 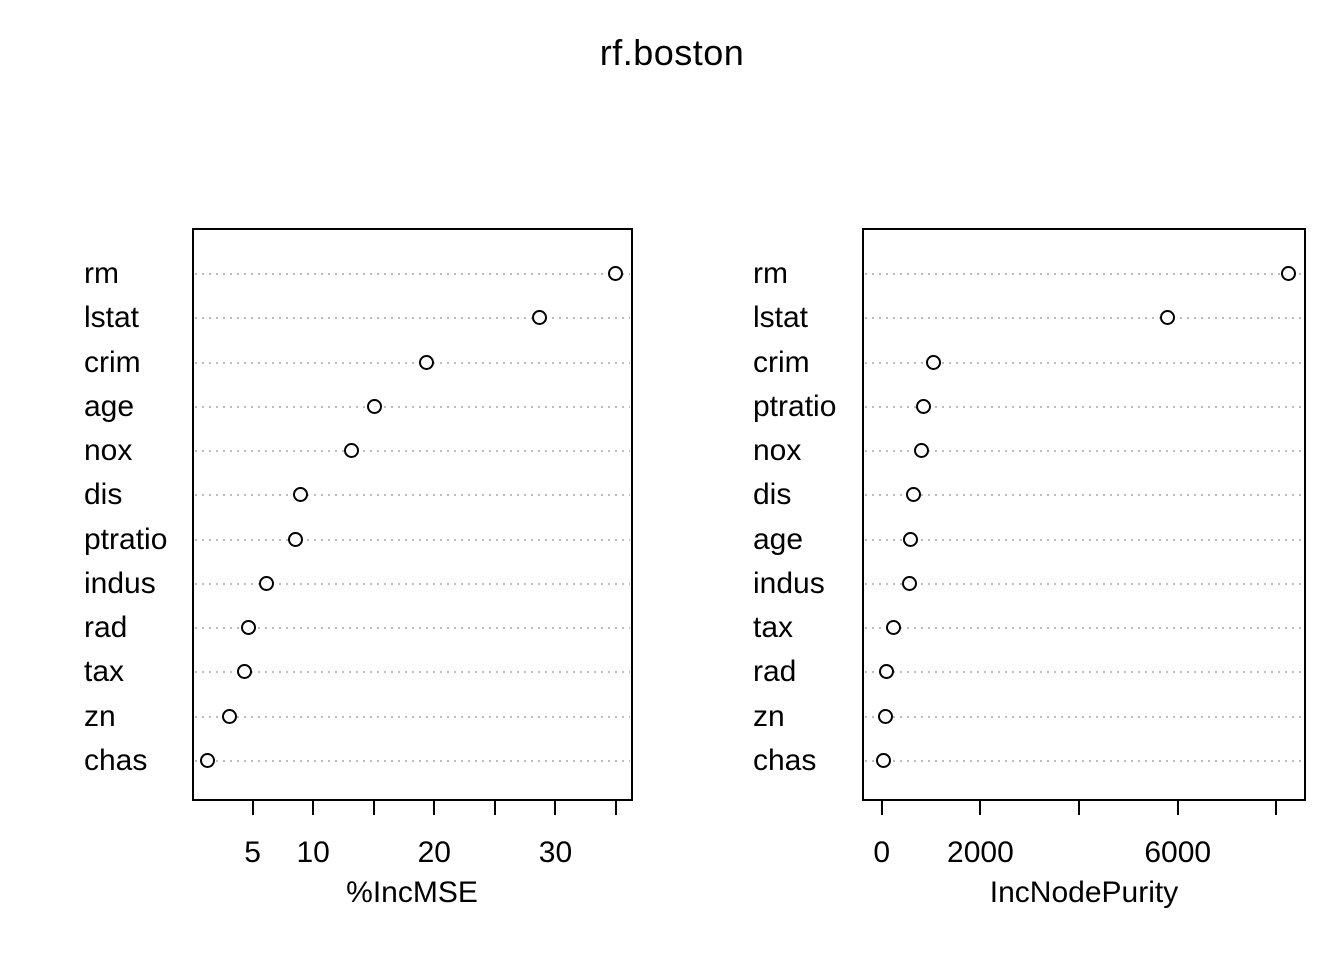 I want to click on x-axis-tick-label: 5, so click(x=252, y=852).